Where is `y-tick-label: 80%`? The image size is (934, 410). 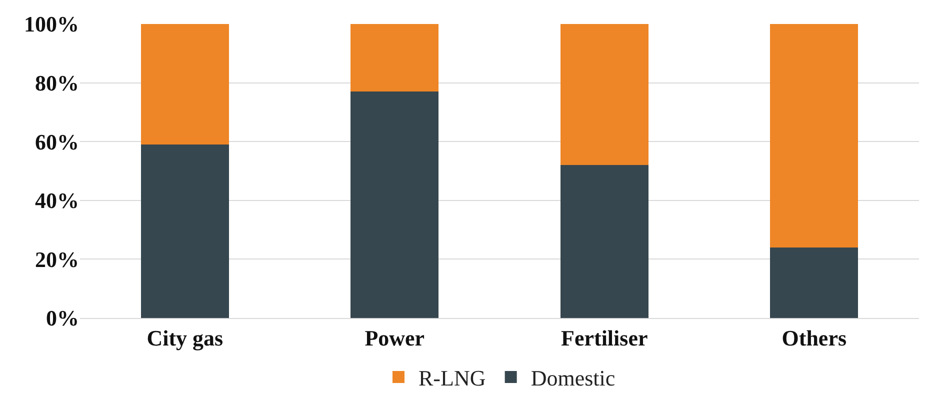 y-tick-label: 80% is located at coordinates (57, 83).